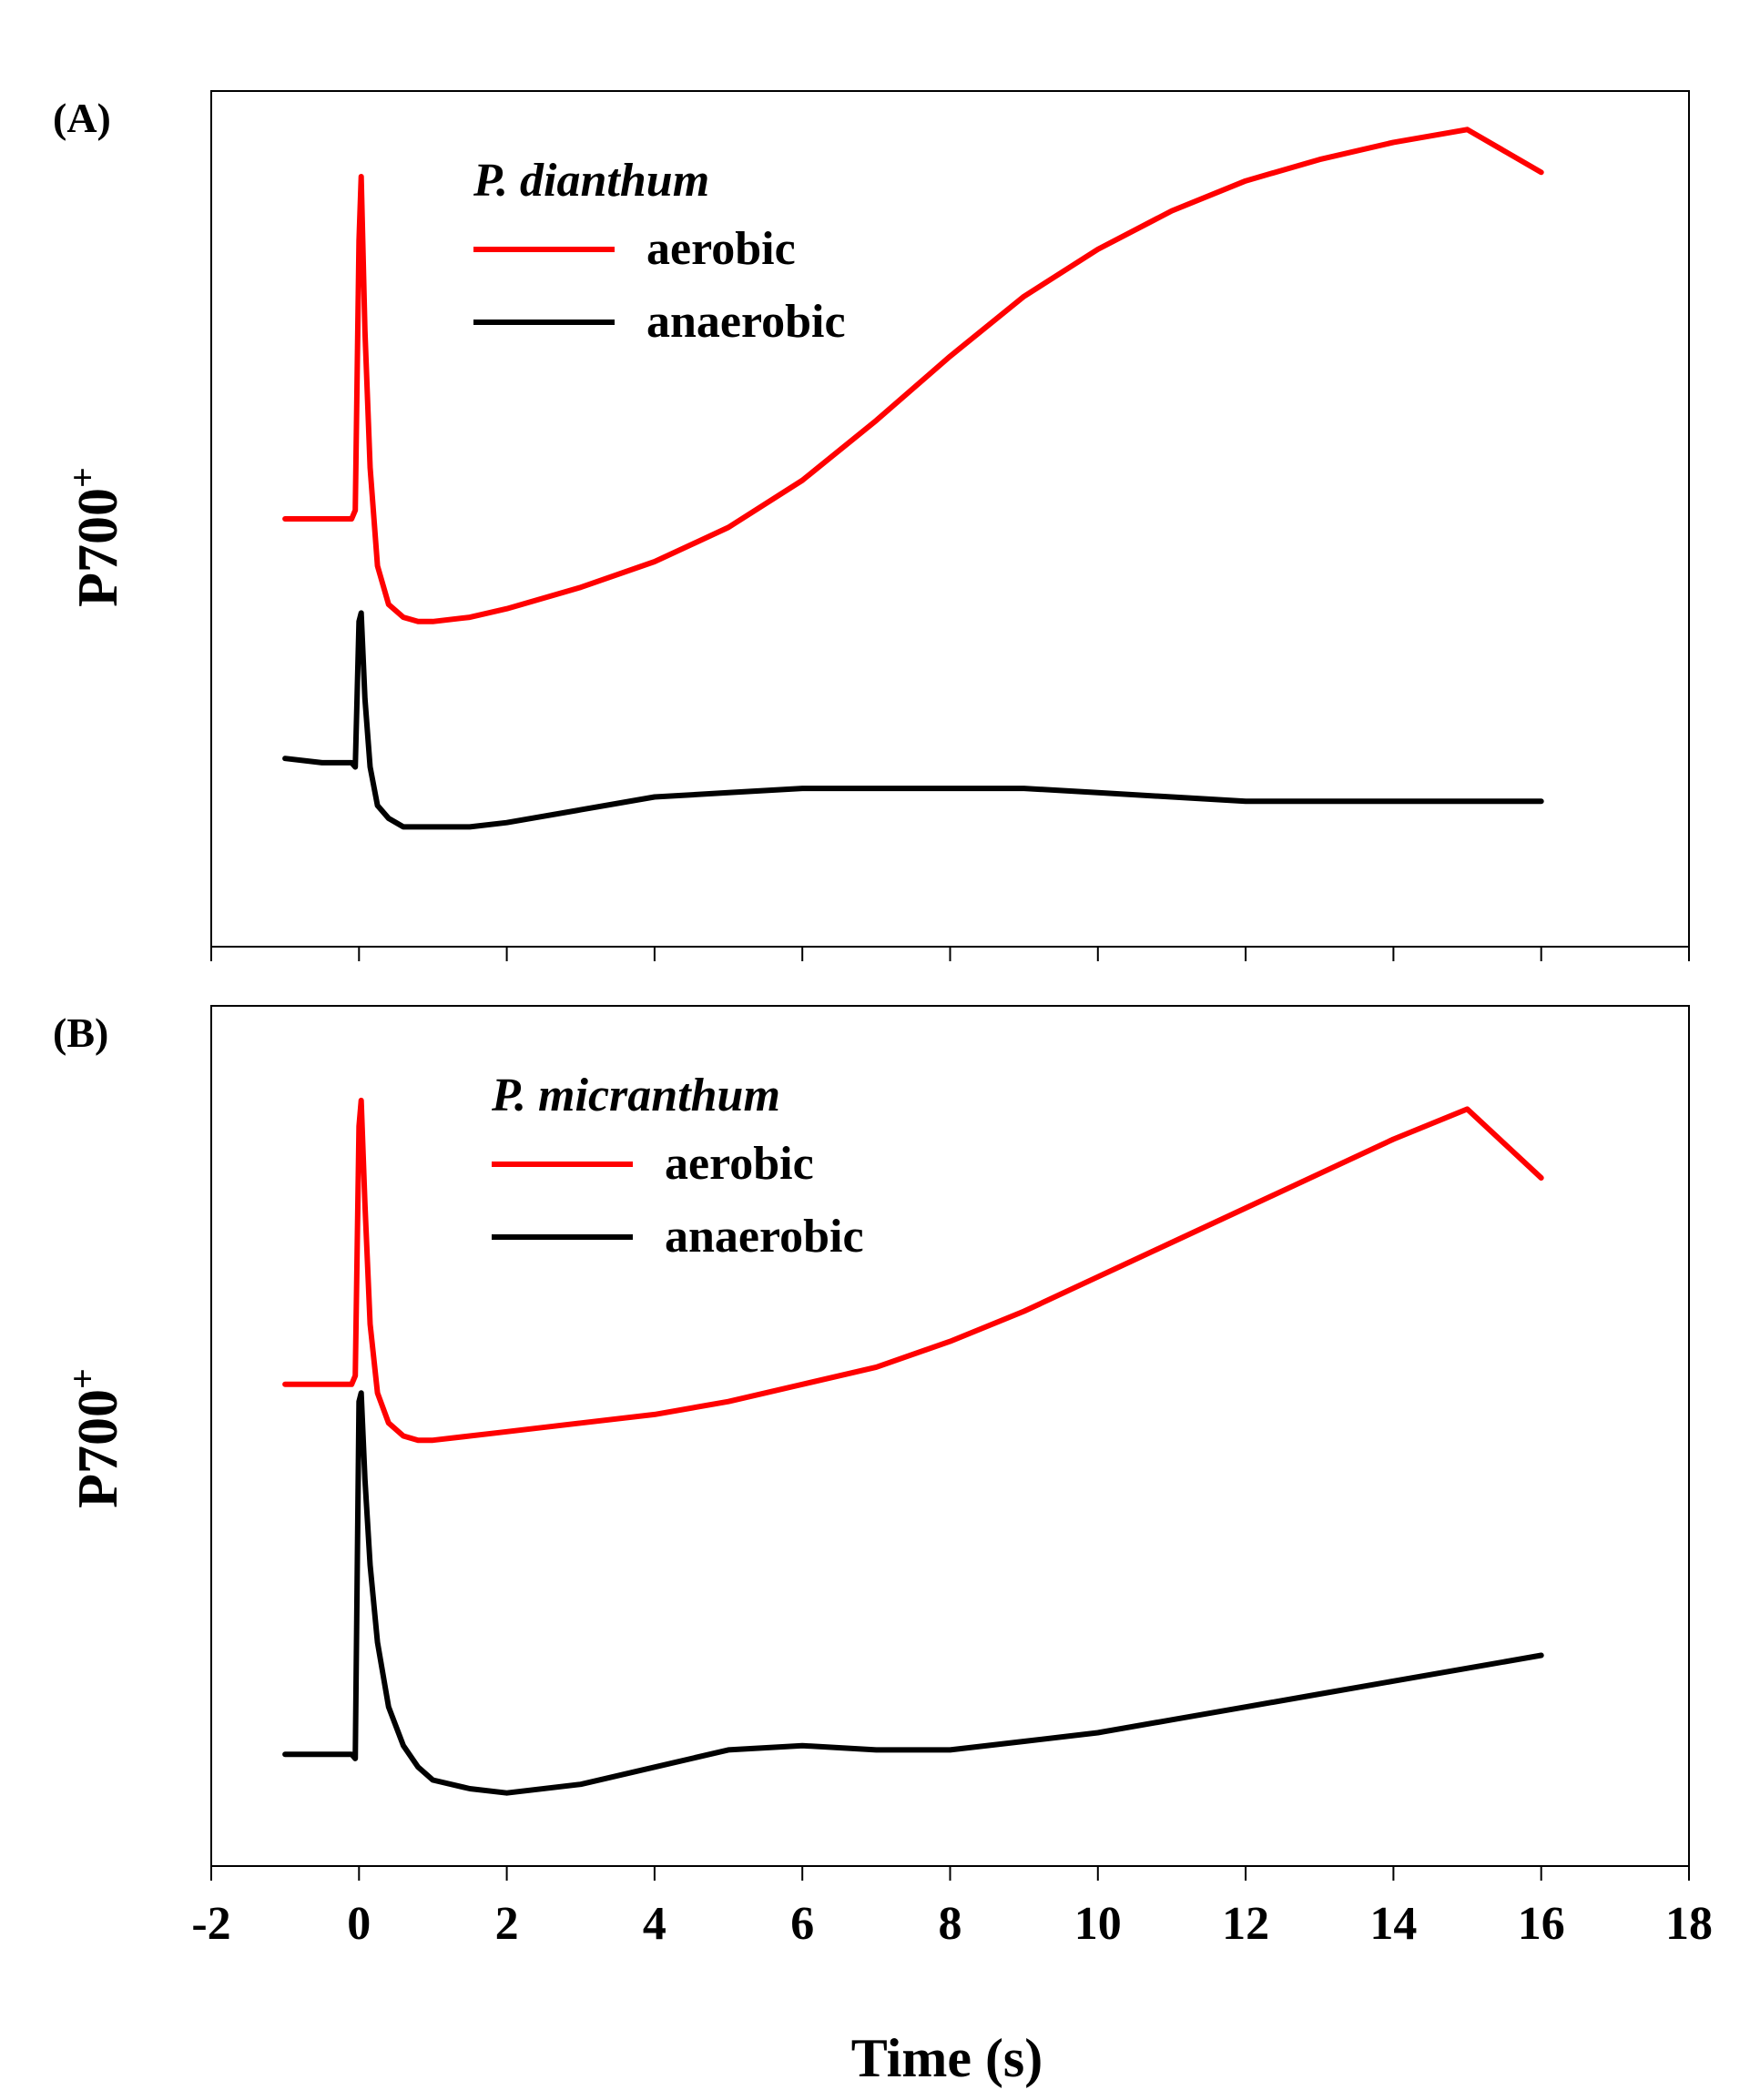 The height and width of the screenshot is (2100, 1760). I want to click on x-tick-label: 12, so click(1246, 1924).